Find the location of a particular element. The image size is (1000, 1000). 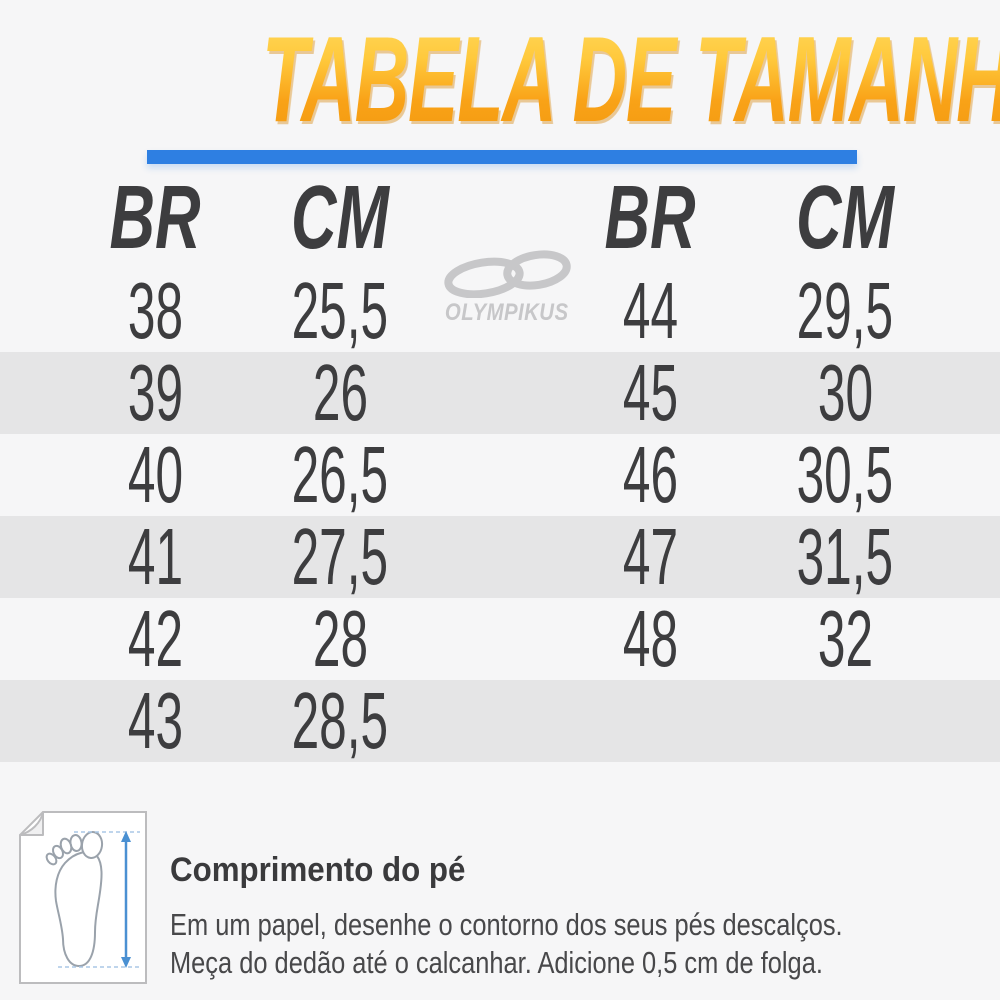

foot-outline-icon is located at coordinates (78, 909).